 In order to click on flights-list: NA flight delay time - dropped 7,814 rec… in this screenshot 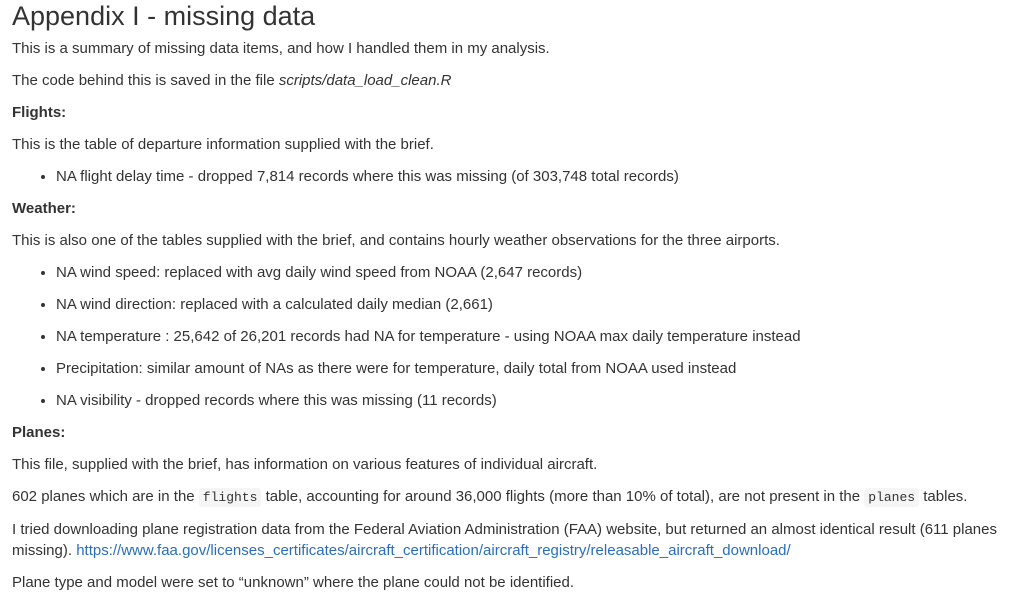, I will do `click(512, 176)`.